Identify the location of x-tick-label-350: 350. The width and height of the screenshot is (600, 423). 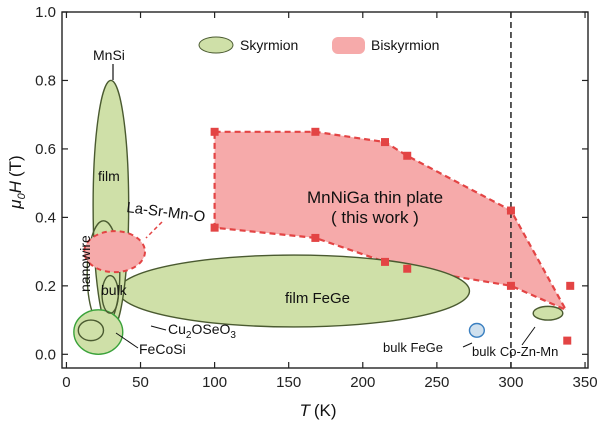
(585, 382).